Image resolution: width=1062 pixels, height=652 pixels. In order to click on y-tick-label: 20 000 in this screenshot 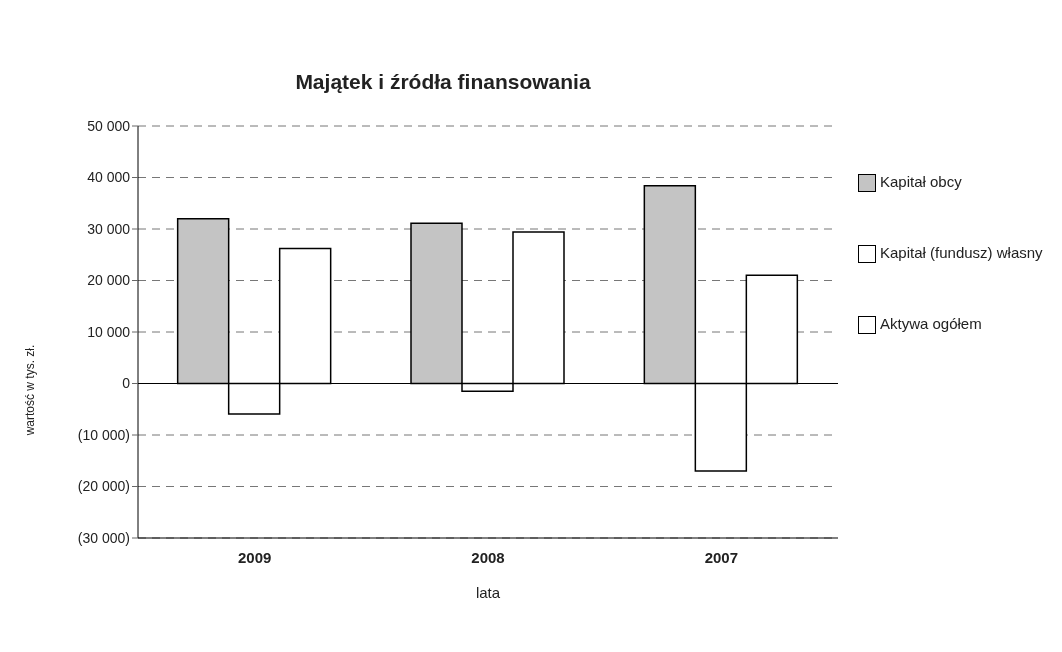, I will do `click(109, 280)`.